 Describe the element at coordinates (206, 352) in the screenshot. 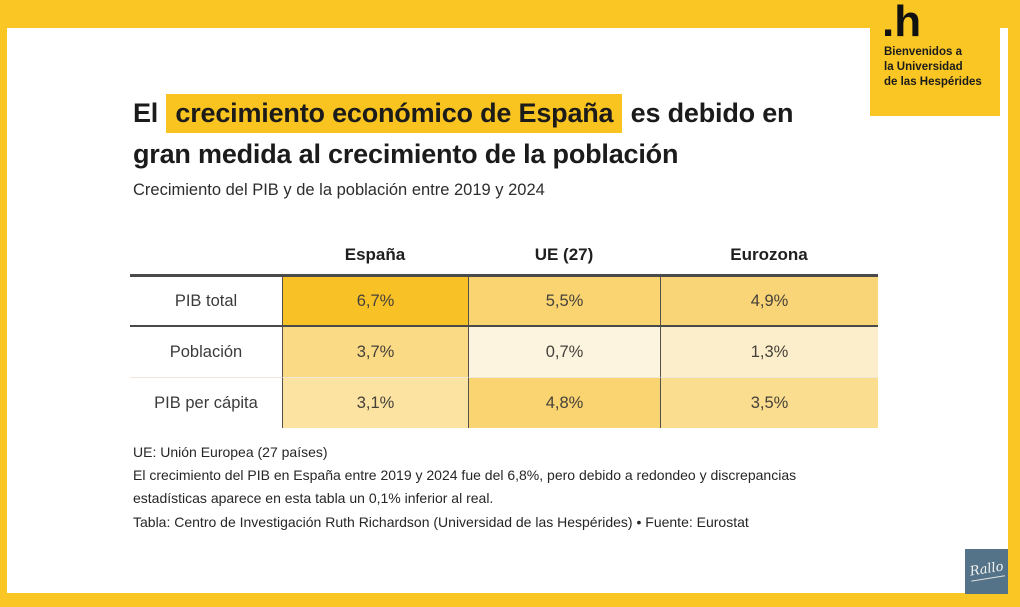

I see `row-label: Población` at that location.